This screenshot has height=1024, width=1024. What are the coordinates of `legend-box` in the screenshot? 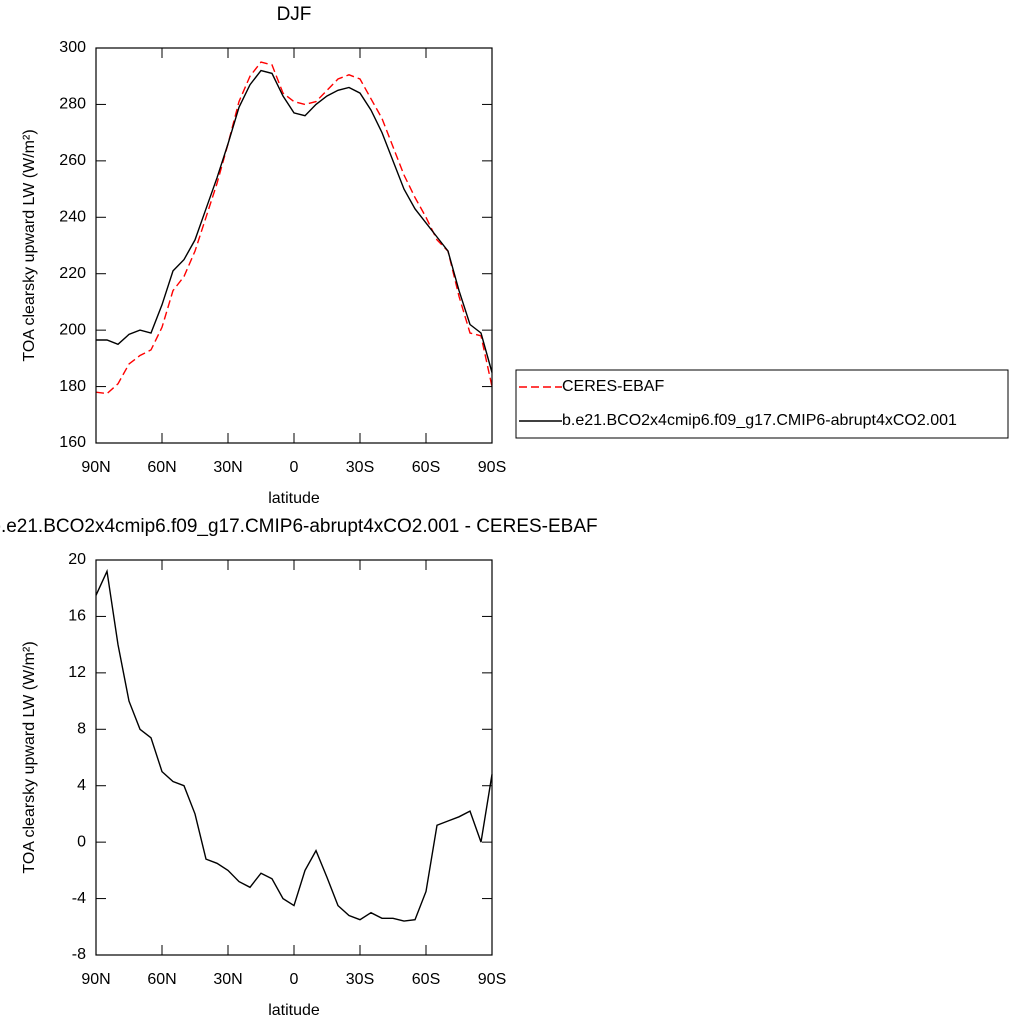 It's located at (762, 404).